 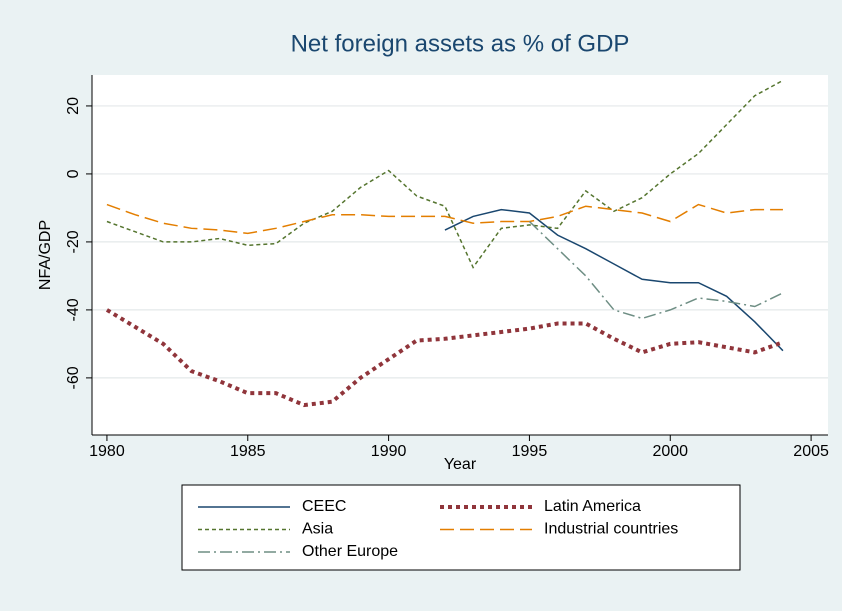 What do you see at coordinates (670, 451) in the screenshot?
I see `x-tick-label: 2000` at bounding box center [670, 451].